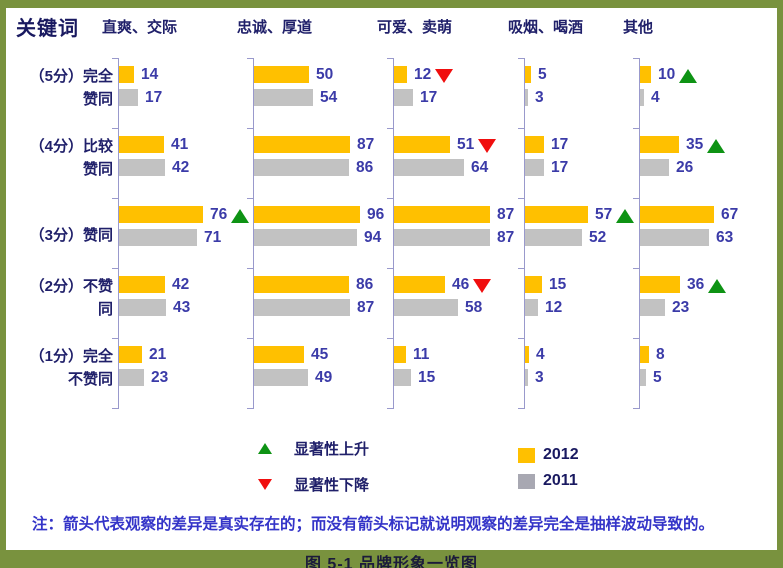 The height and width of the screenshot is (568, 783). What do you see at coordinates (582, 97) in the screenshot?
I see `bar-line-2011: 3` at bounding box center [582, 97].